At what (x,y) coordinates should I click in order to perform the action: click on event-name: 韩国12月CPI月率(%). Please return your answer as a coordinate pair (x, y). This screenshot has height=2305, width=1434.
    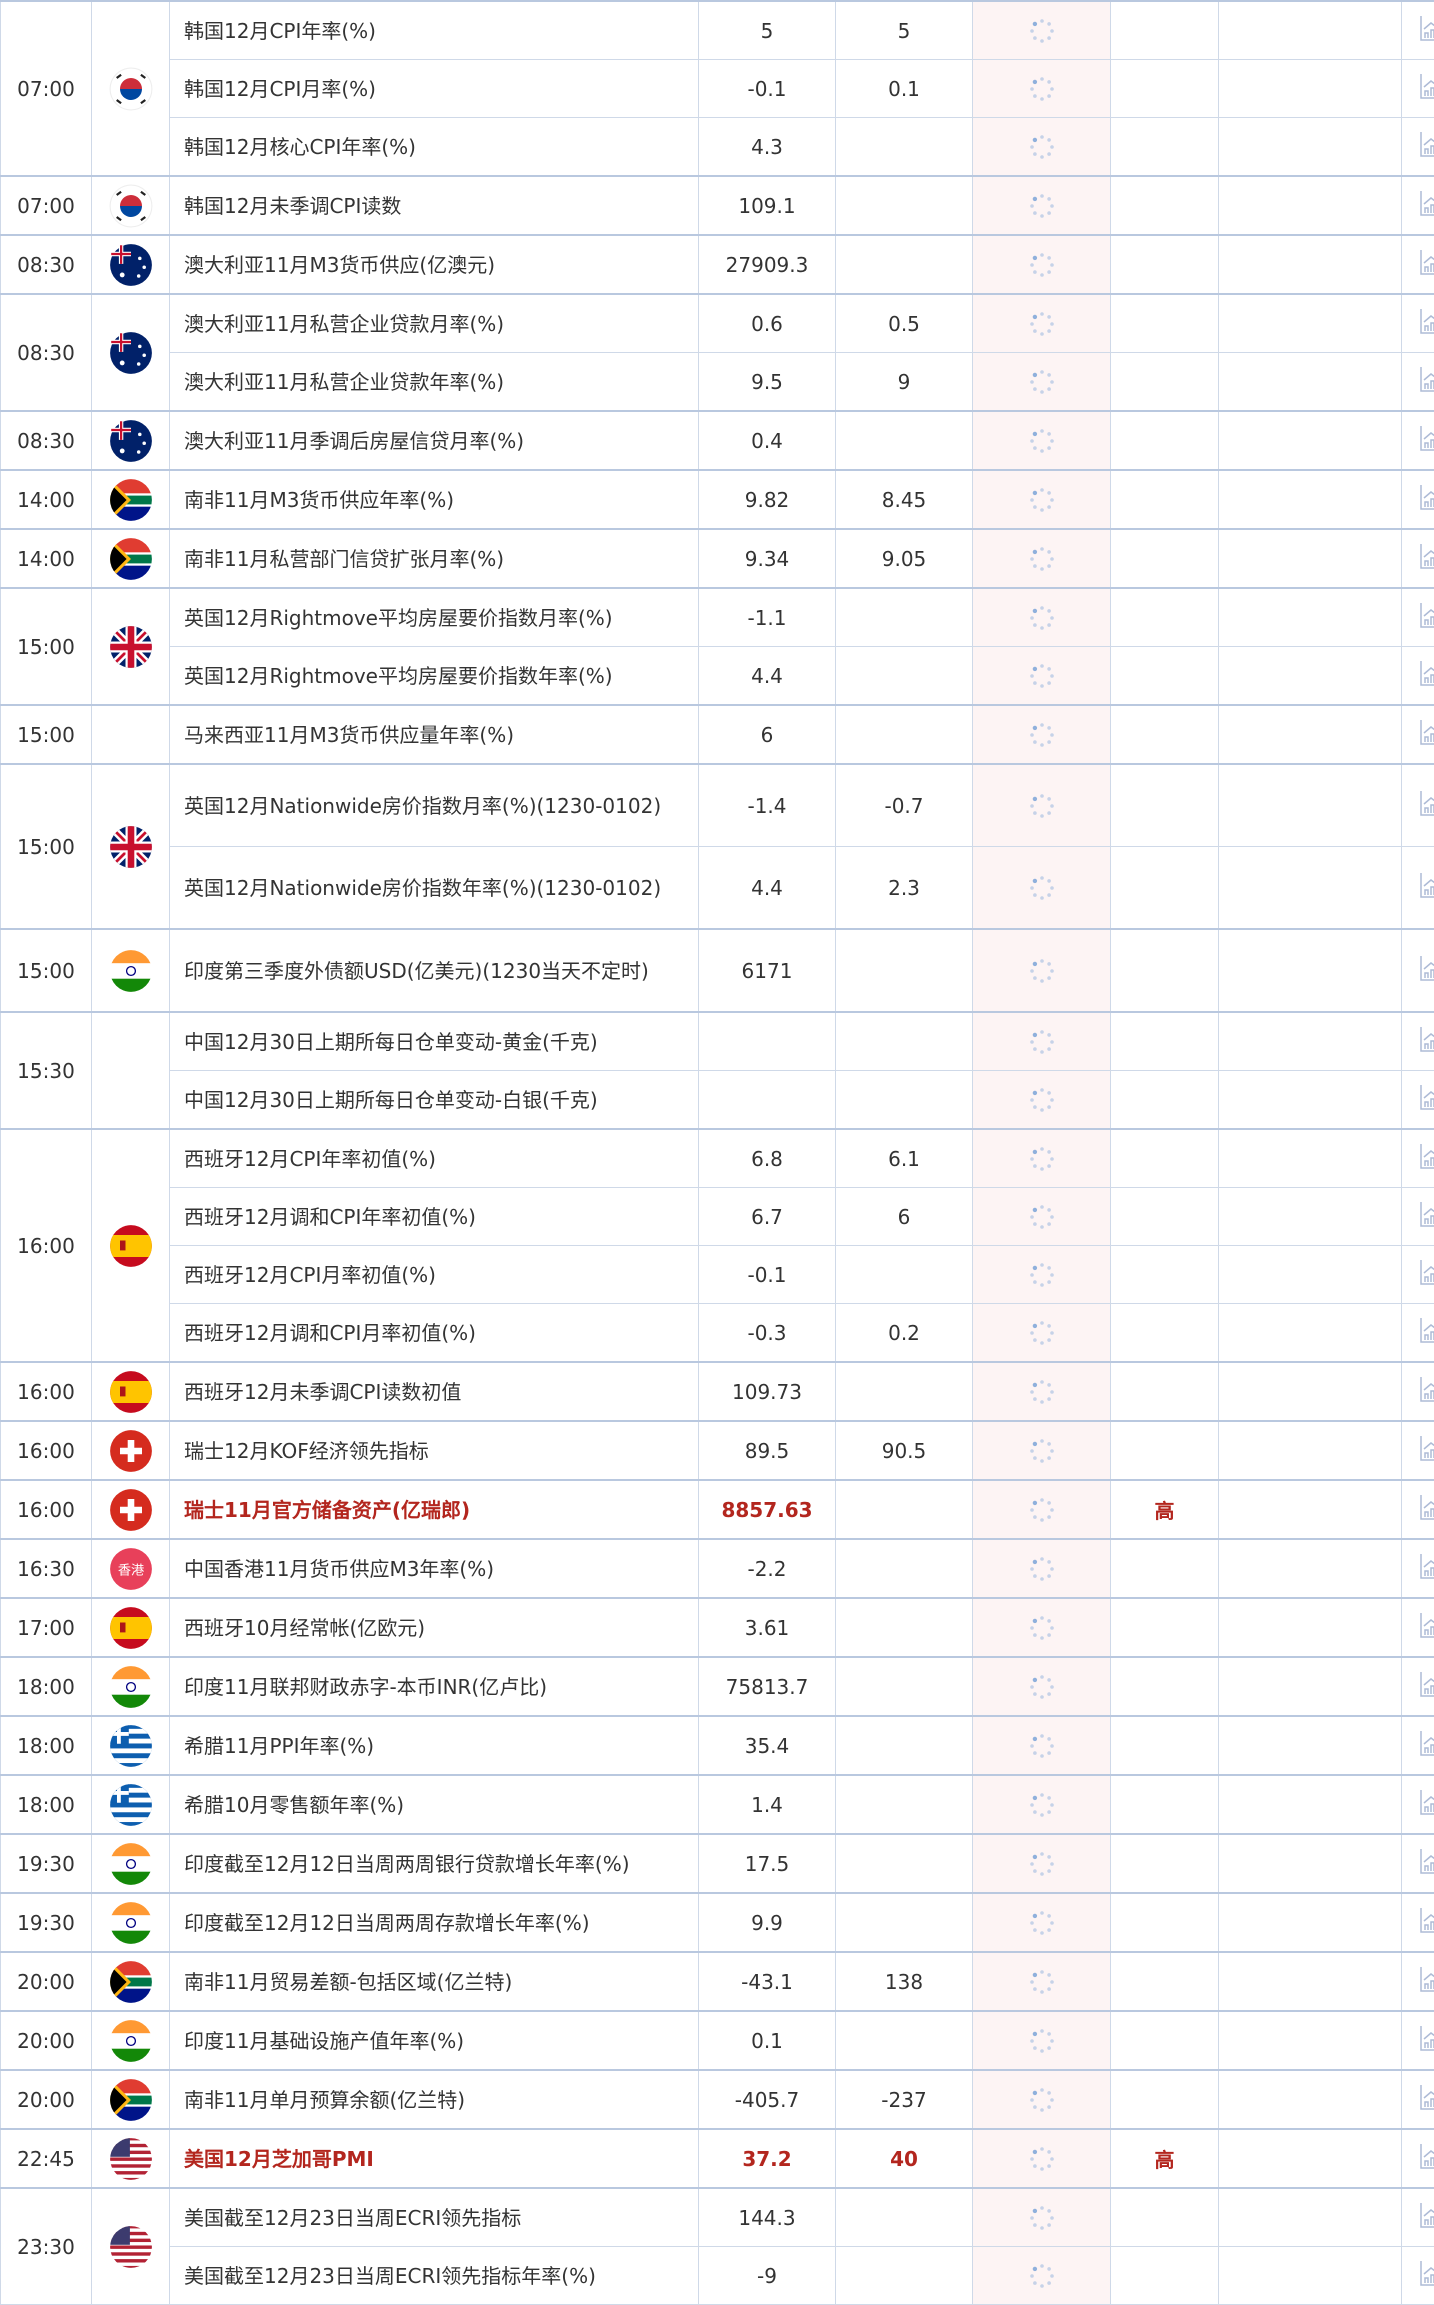
    Looking at the image, I should click on (434, 89).